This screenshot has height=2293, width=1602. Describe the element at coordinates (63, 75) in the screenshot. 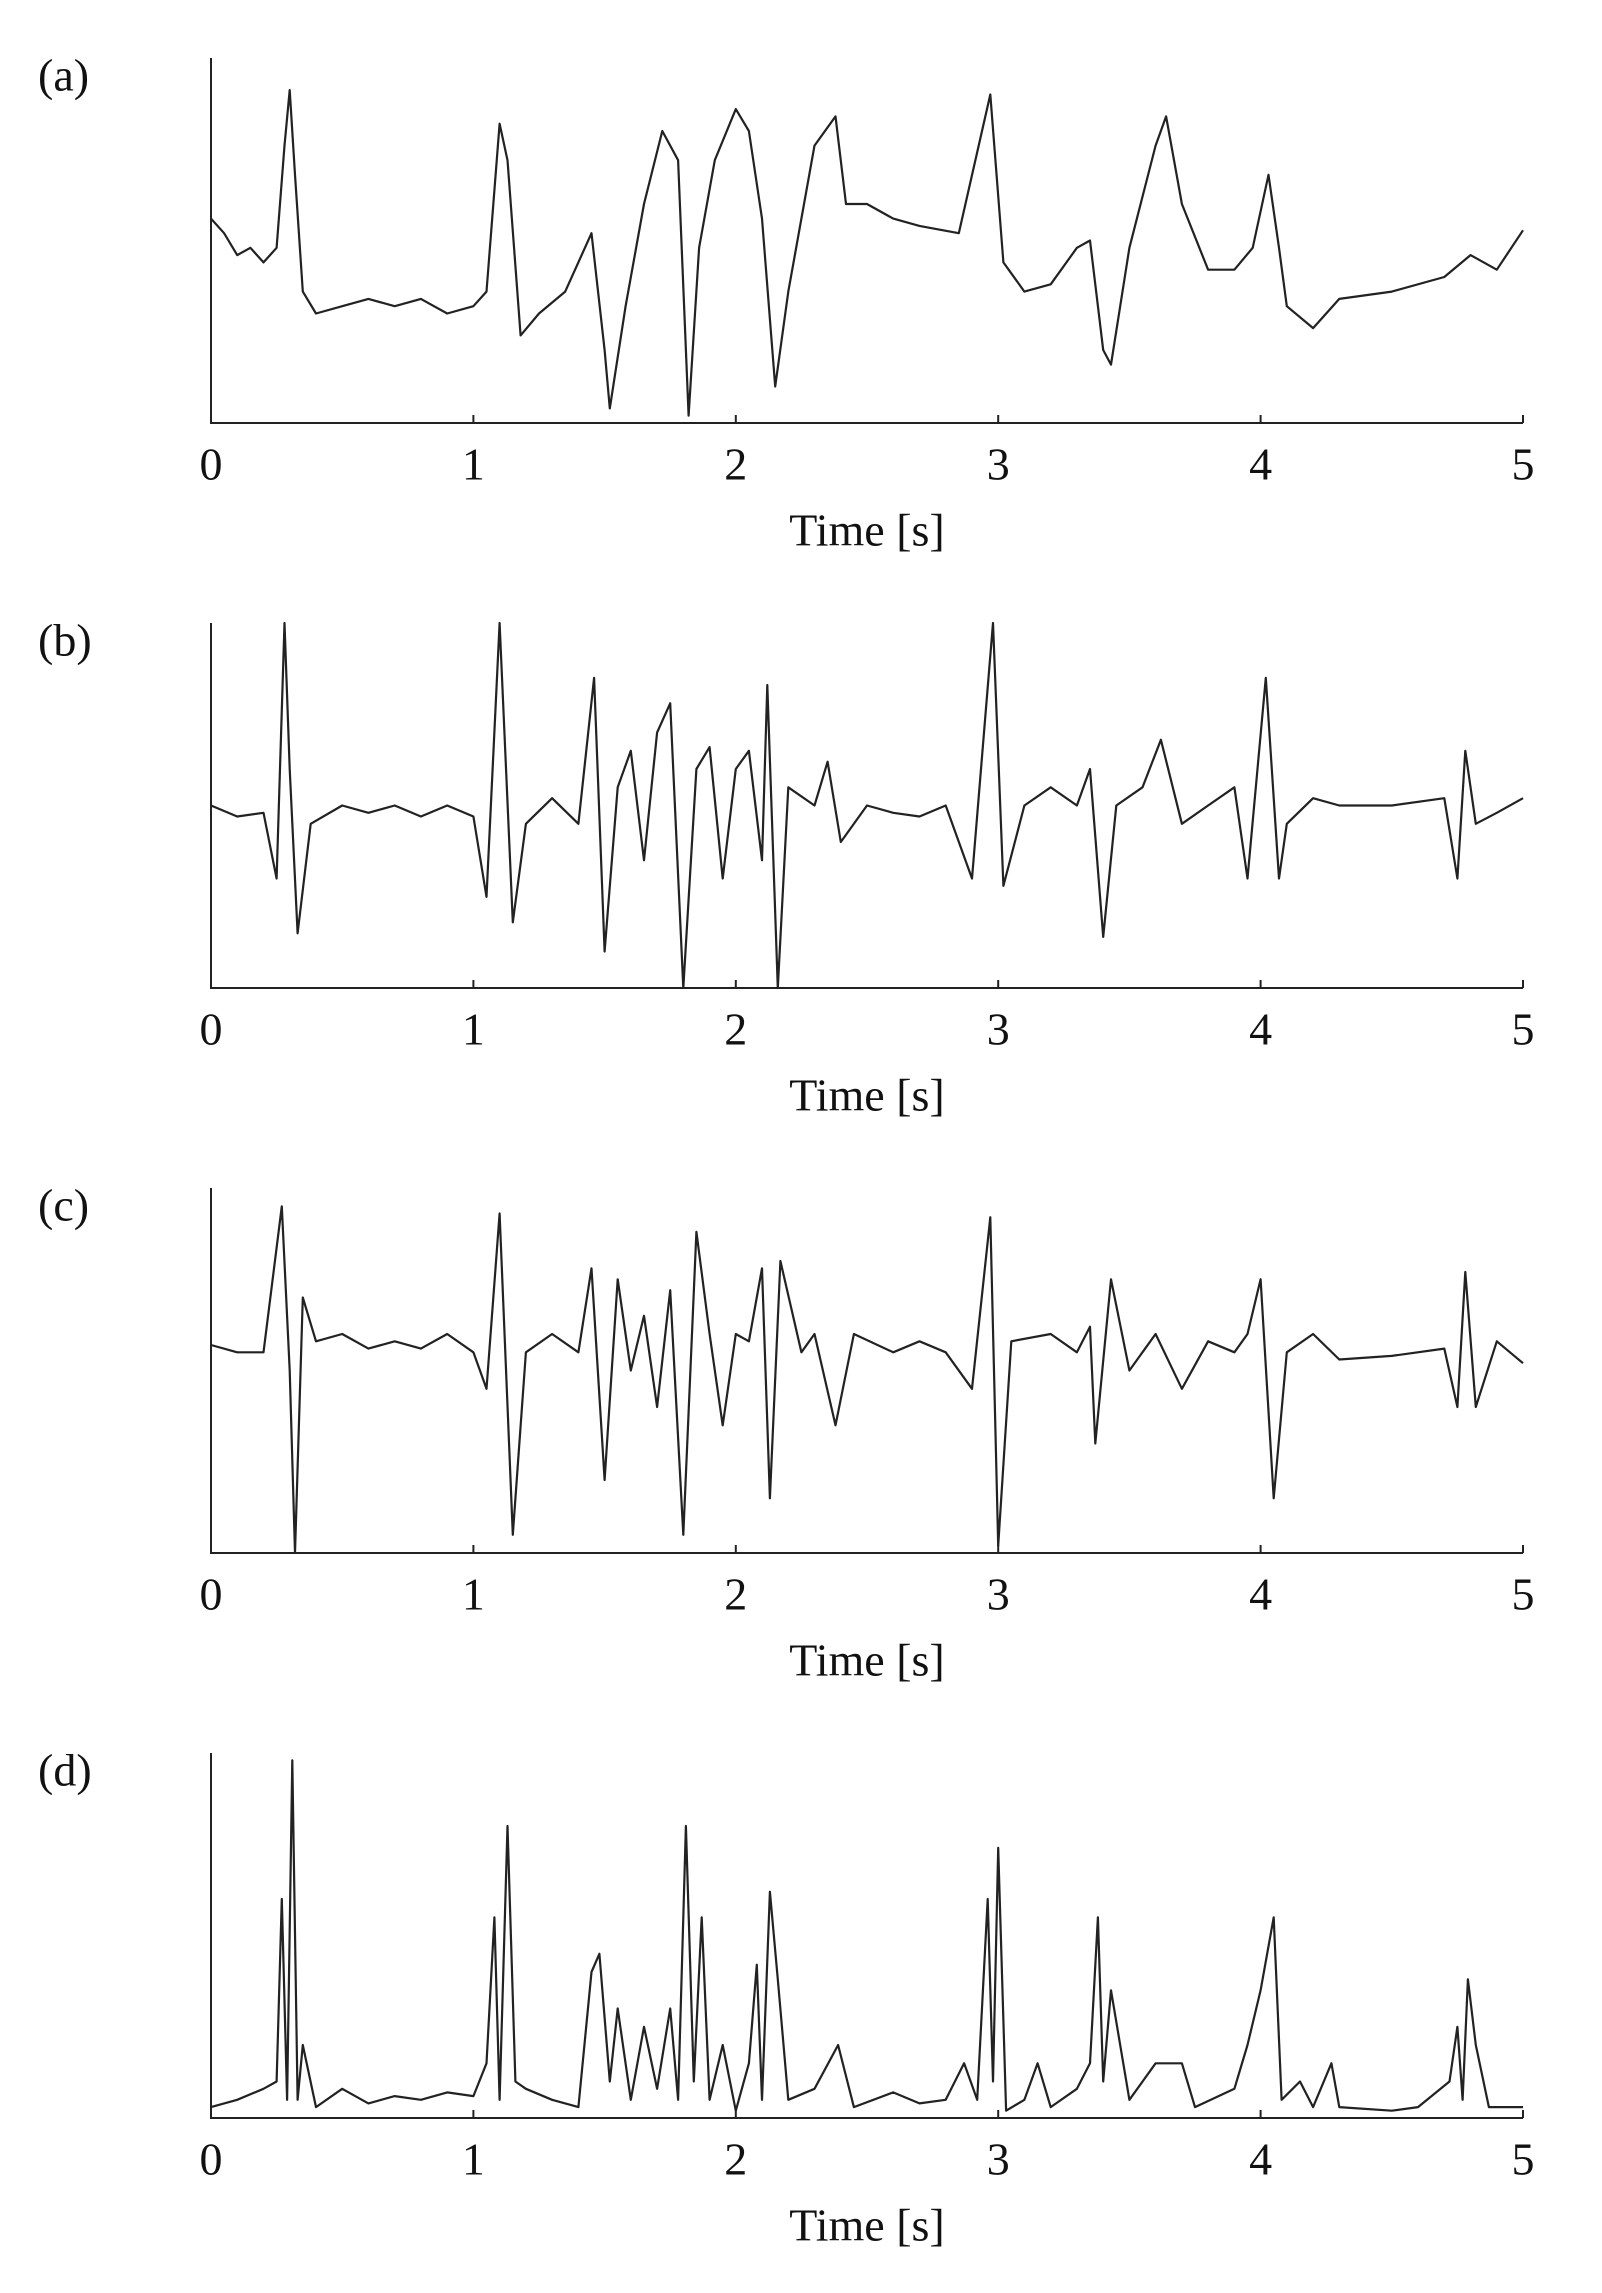

I see `panel-label: (a)` at that location.